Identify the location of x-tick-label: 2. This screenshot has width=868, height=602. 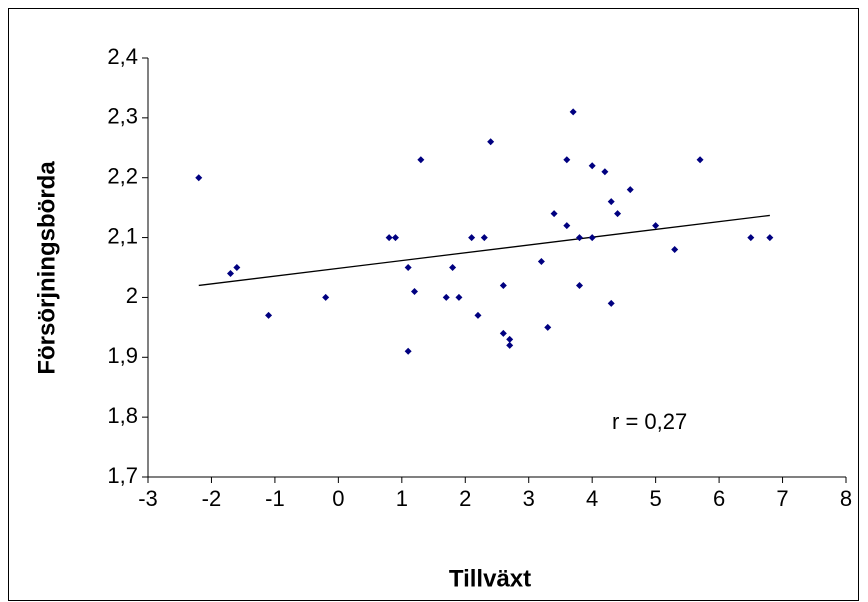
(465, 498).